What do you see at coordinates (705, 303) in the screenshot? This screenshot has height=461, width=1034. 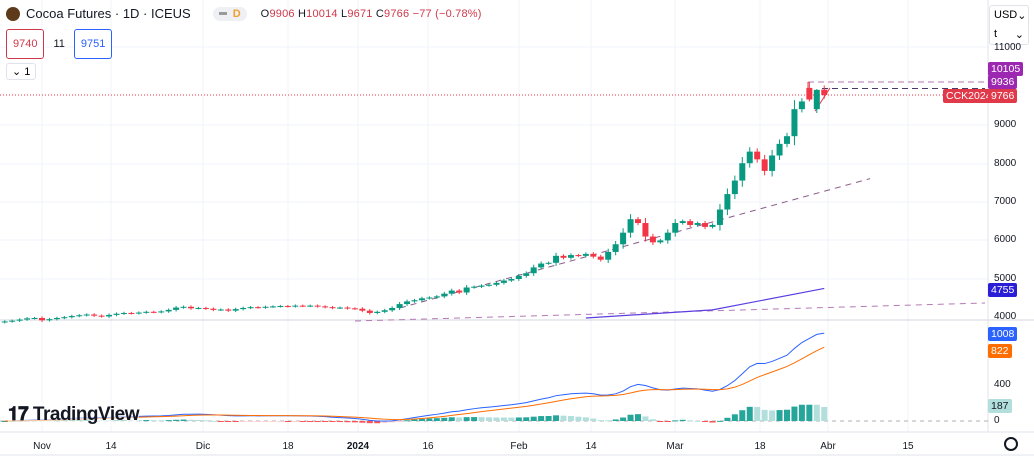 I see `moving-average-line` at bounding box center [705, 303].